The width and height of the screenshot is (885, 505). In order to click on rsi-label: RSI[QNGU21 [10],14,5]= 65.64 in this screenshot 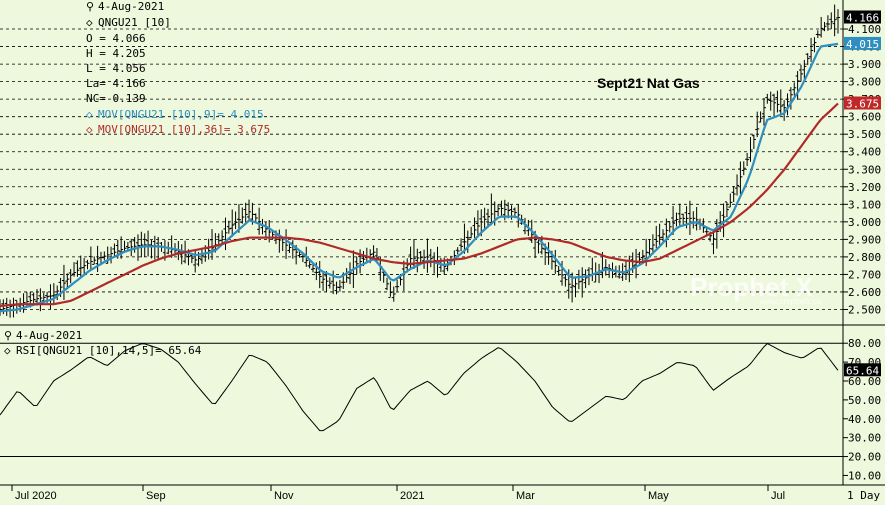, I will do `click(109, 350)`.